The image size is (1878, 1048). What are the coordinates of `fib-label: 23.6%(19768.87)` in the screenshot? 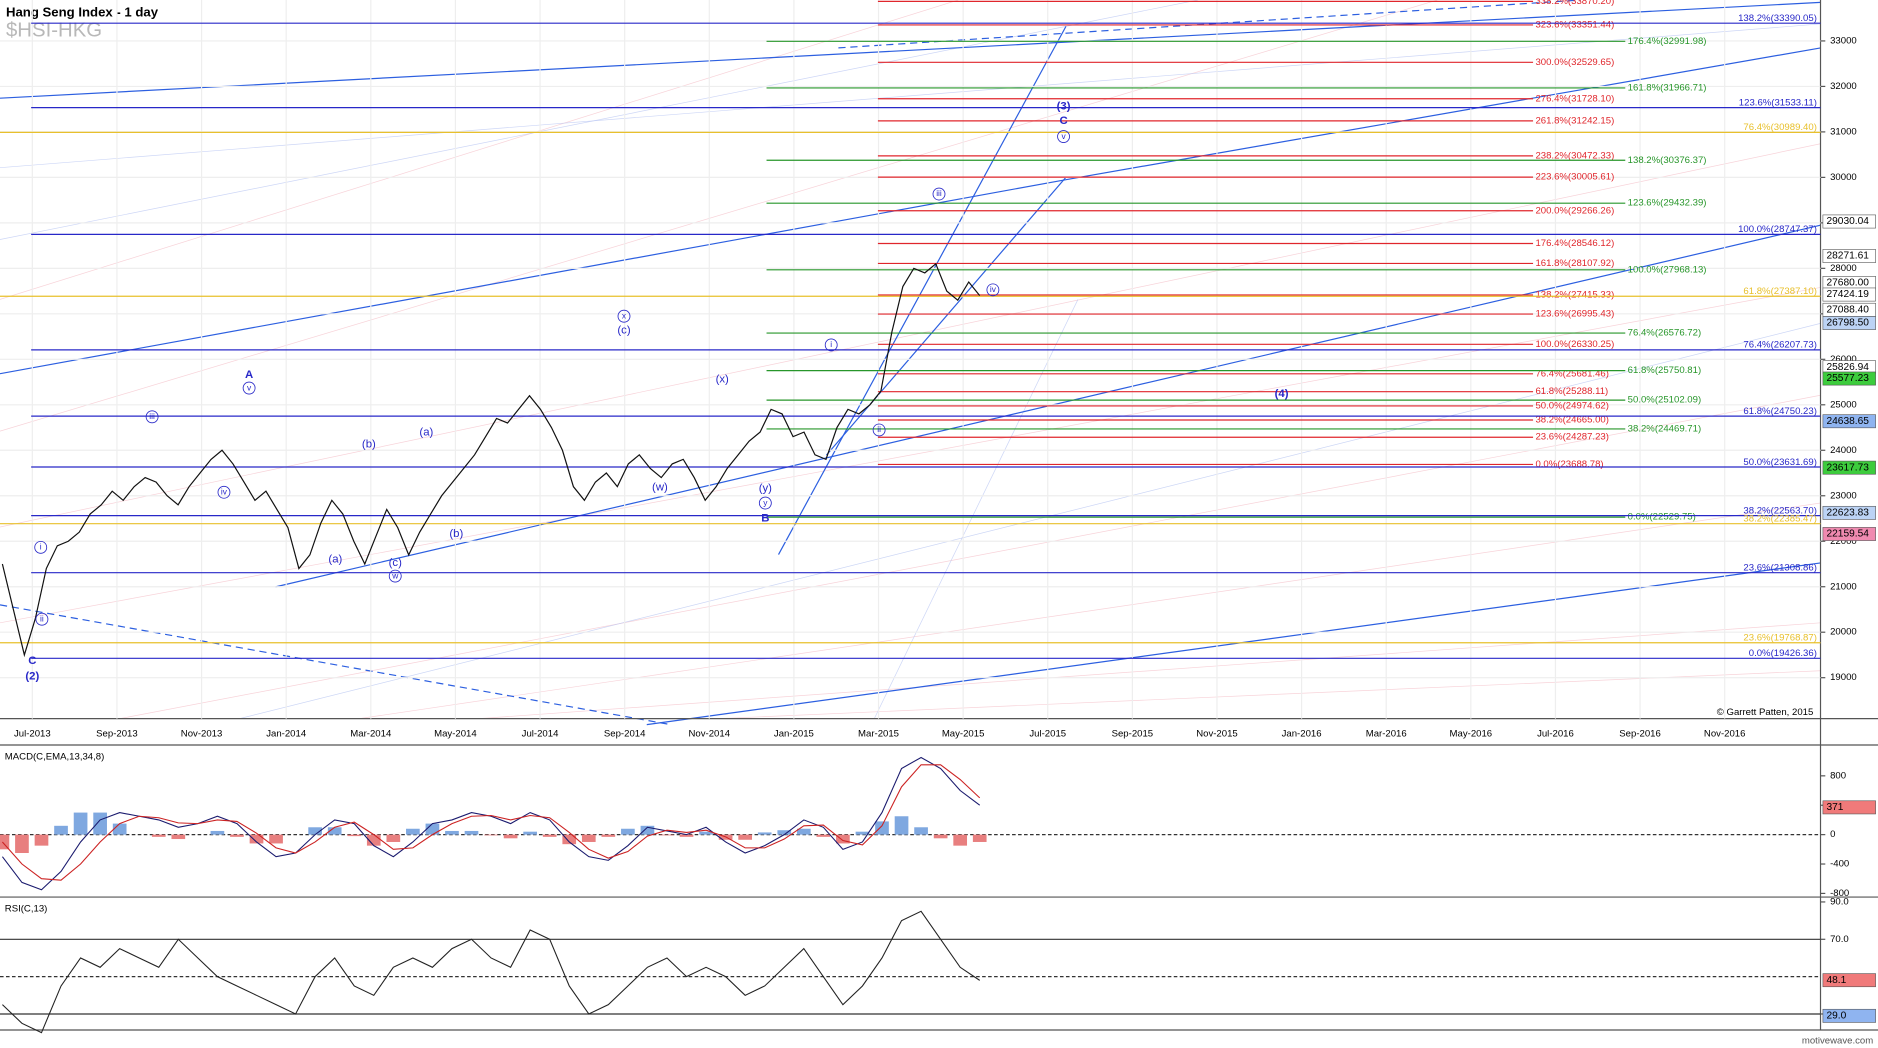 It's located at (1779, 637).